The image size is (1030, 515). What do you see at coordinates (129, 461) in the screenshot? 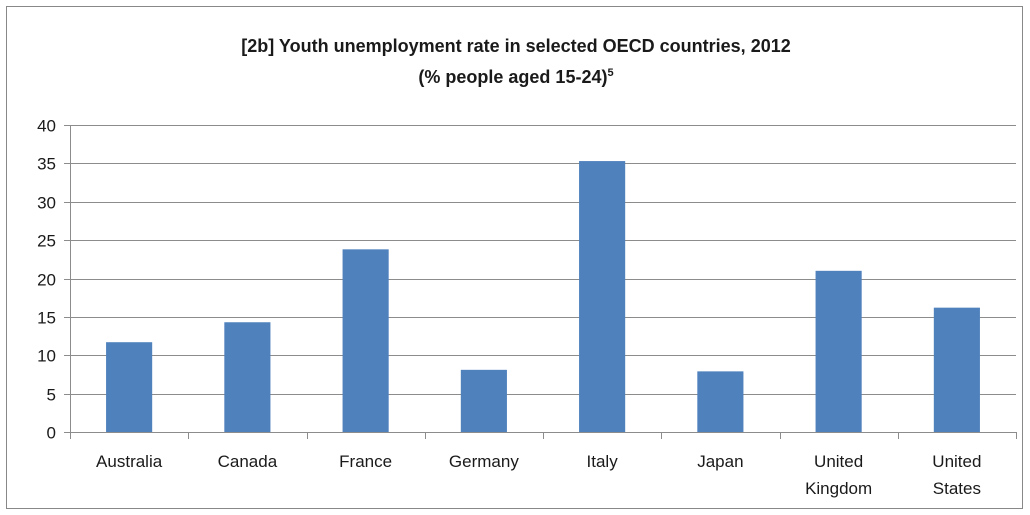
I see `x-tick-label: Australia` at bounding box center [129, 461].